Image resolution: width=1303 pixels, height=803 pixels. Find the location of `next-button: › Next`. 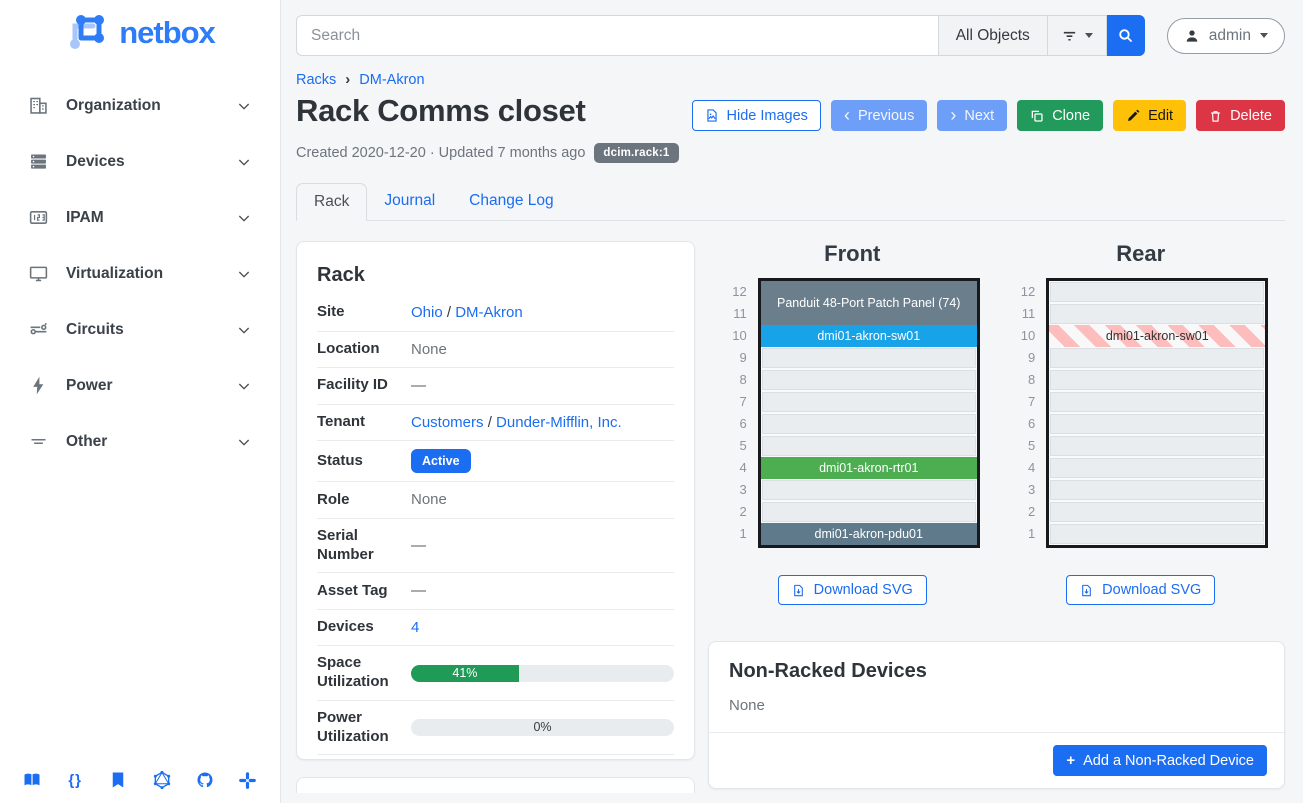

next-button: › Next is located at coordinates (972, 115).